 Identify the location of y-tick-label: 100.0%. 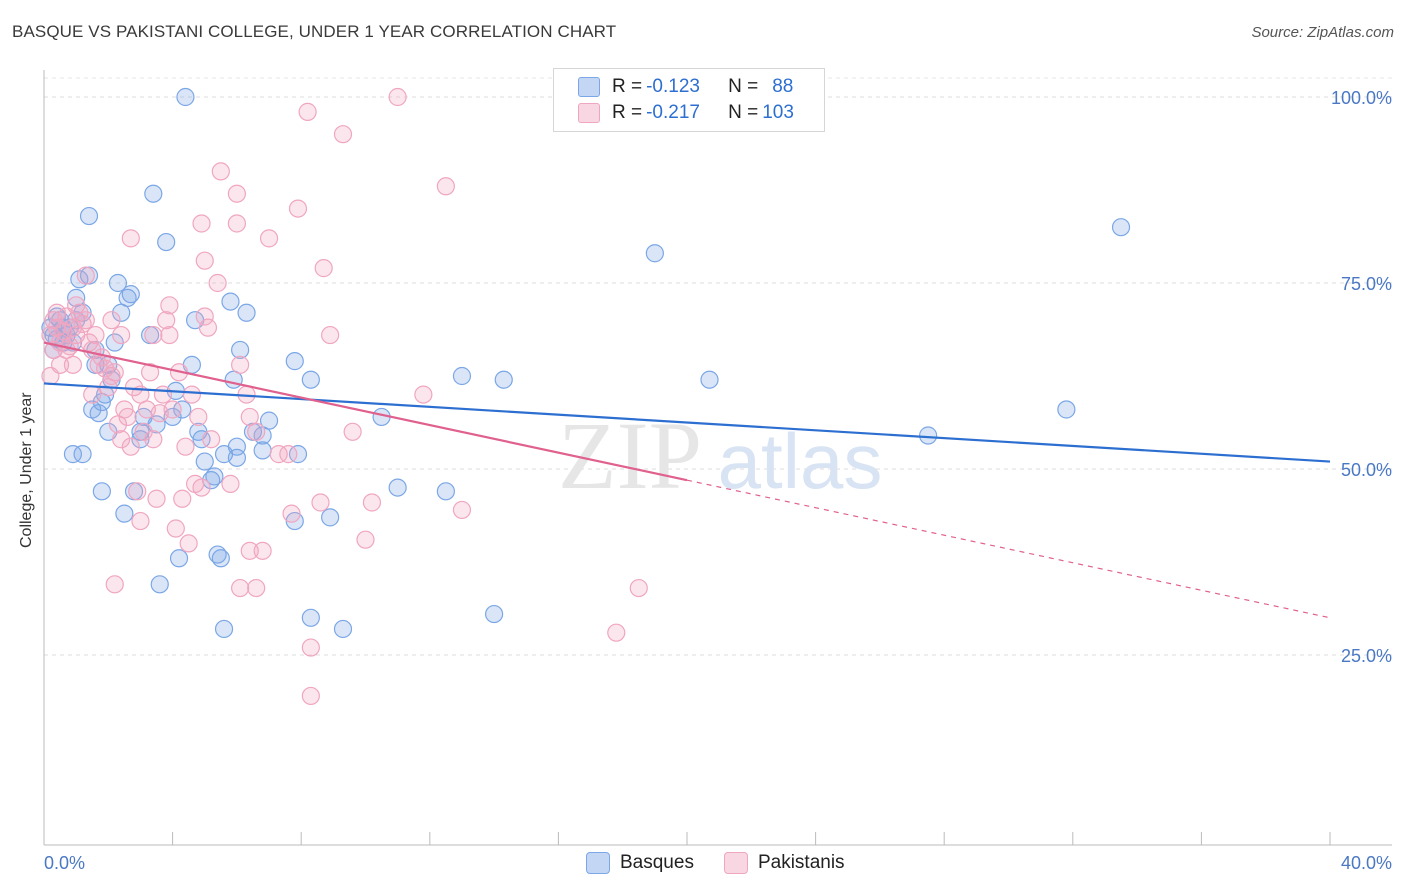
(1361, 98).